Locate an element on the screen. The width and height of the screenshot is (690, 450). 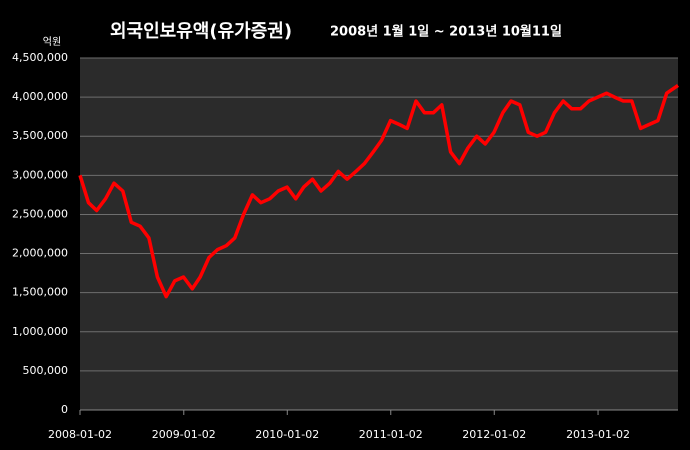
x-tick-label: 2008-01-02 is located at coordinates (80, 434).